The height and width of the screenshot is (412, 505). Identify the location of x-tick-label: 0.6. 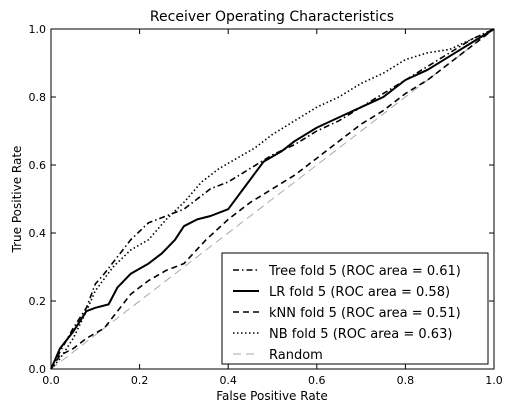
(317, 380).